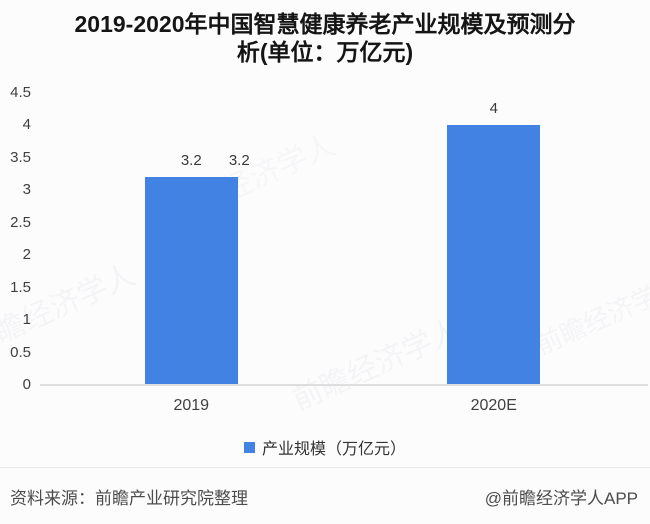 The image size is (650, 524). What do you see at coordinates (20, 352) in the screenshot?
I see `y-tick-label: 0.5` at bounding box center [20, 352].